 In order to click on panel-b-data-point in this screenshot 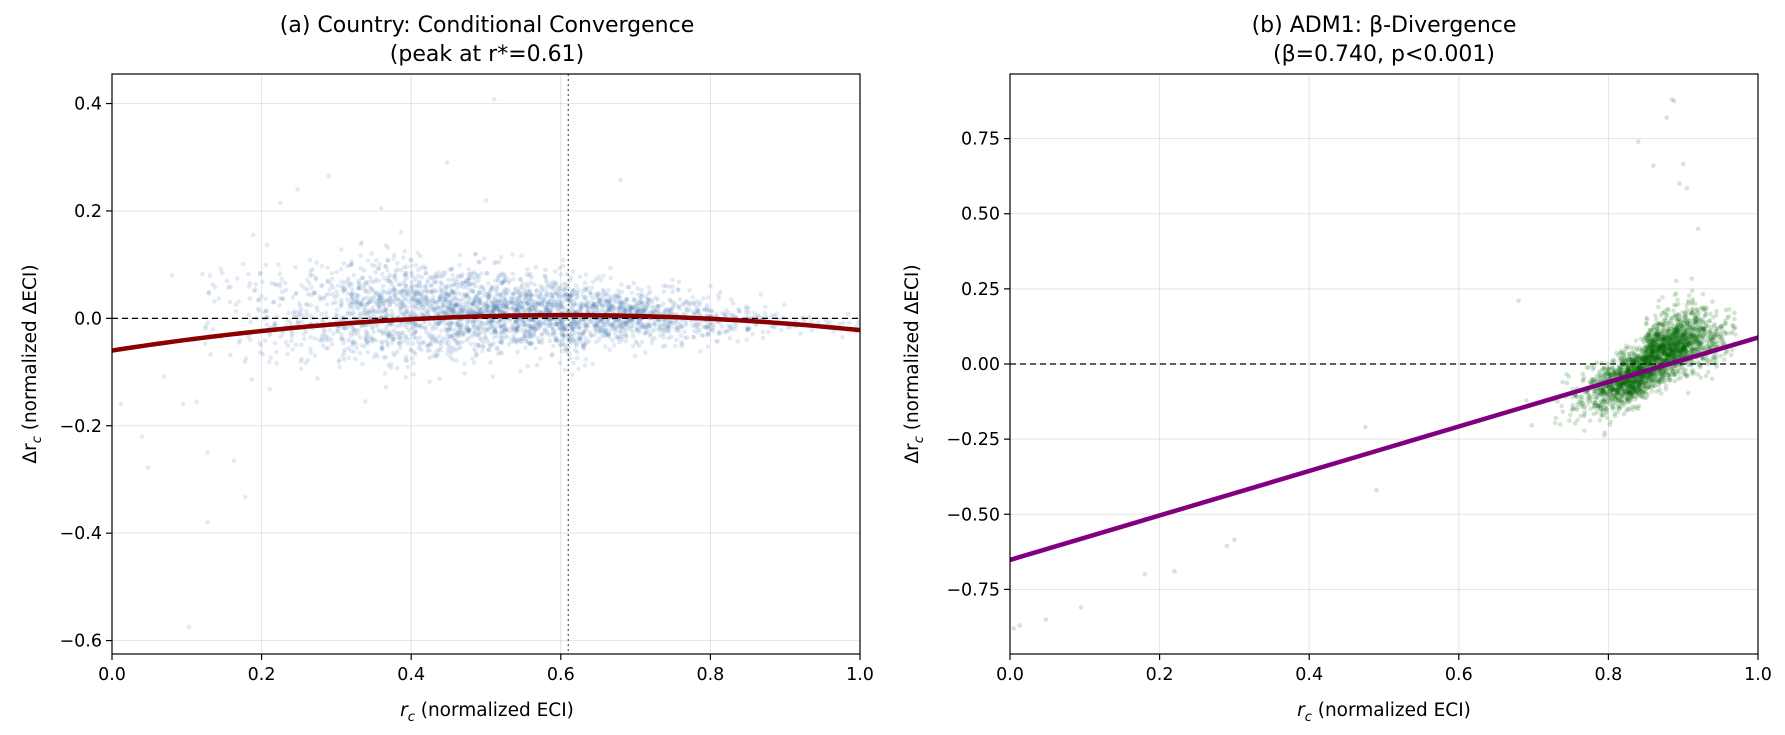, I will do `click(1731, 355)`.